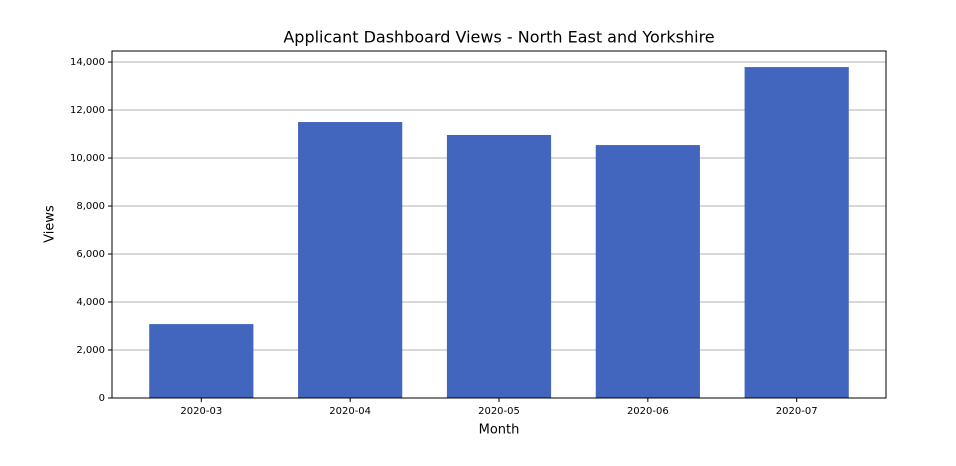  Describe the element at coordinates (90, 254) in the screenshot. I see `y-tick-label: 6,000` at that location.